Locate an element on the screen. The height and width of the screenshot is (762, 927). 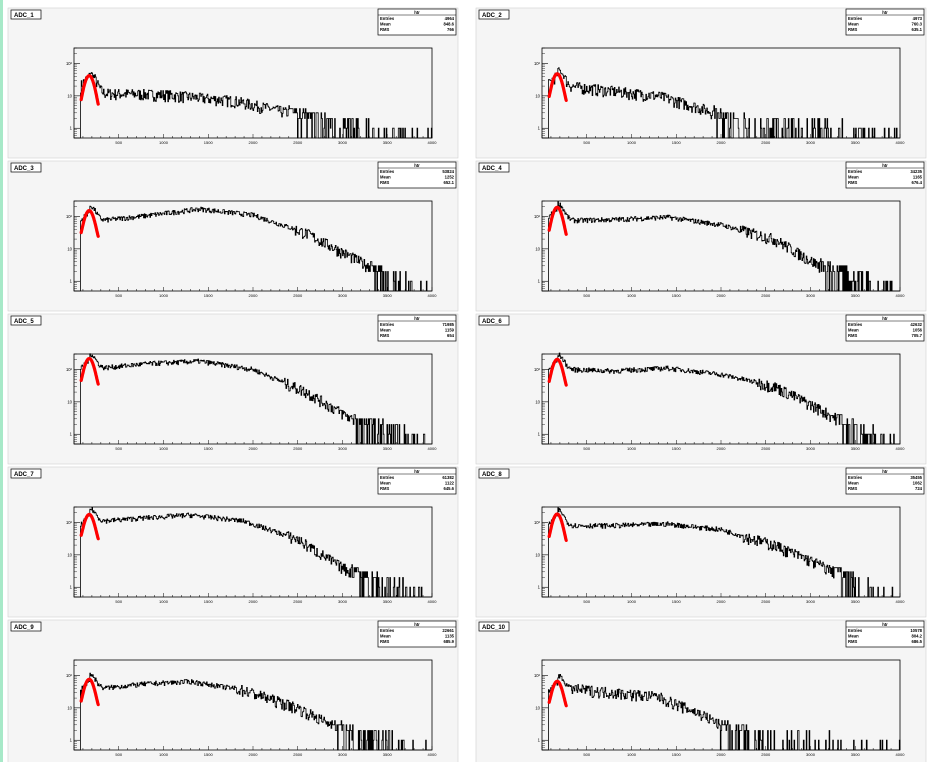
stats-value-rms: 676.4 is located at coordinates (917, 182).